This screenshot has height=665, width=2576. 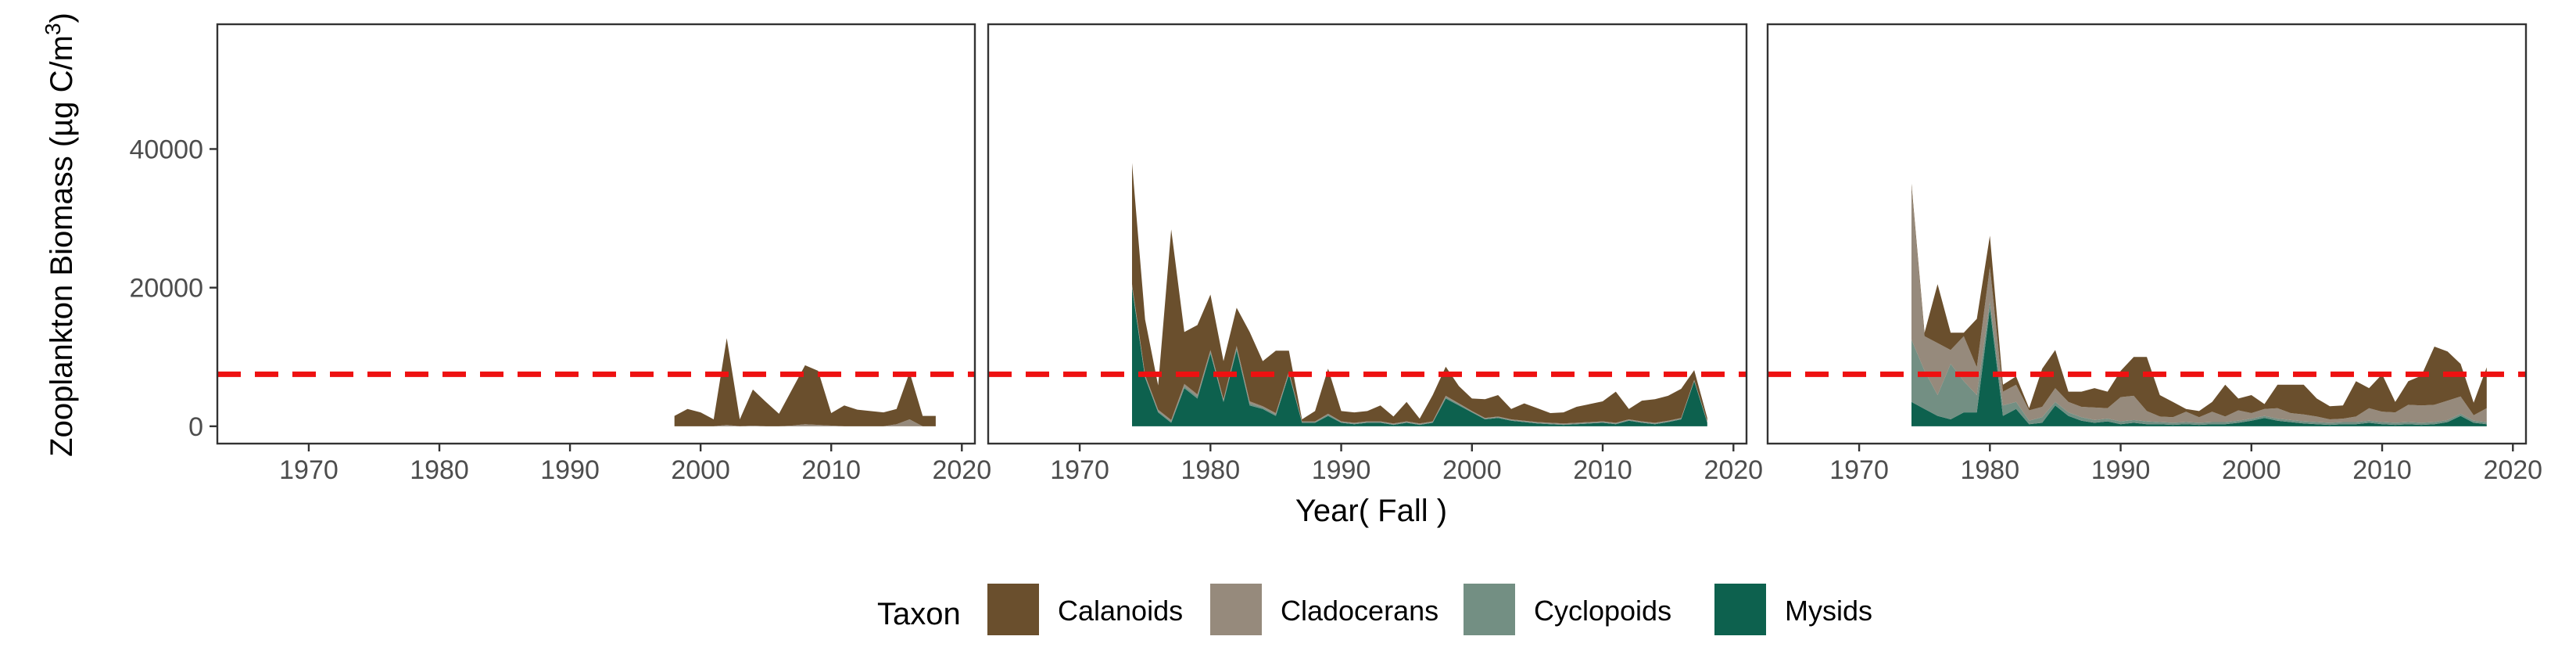 I want to click on legend-swatch-calanoids, so click(x=1013, y=609).